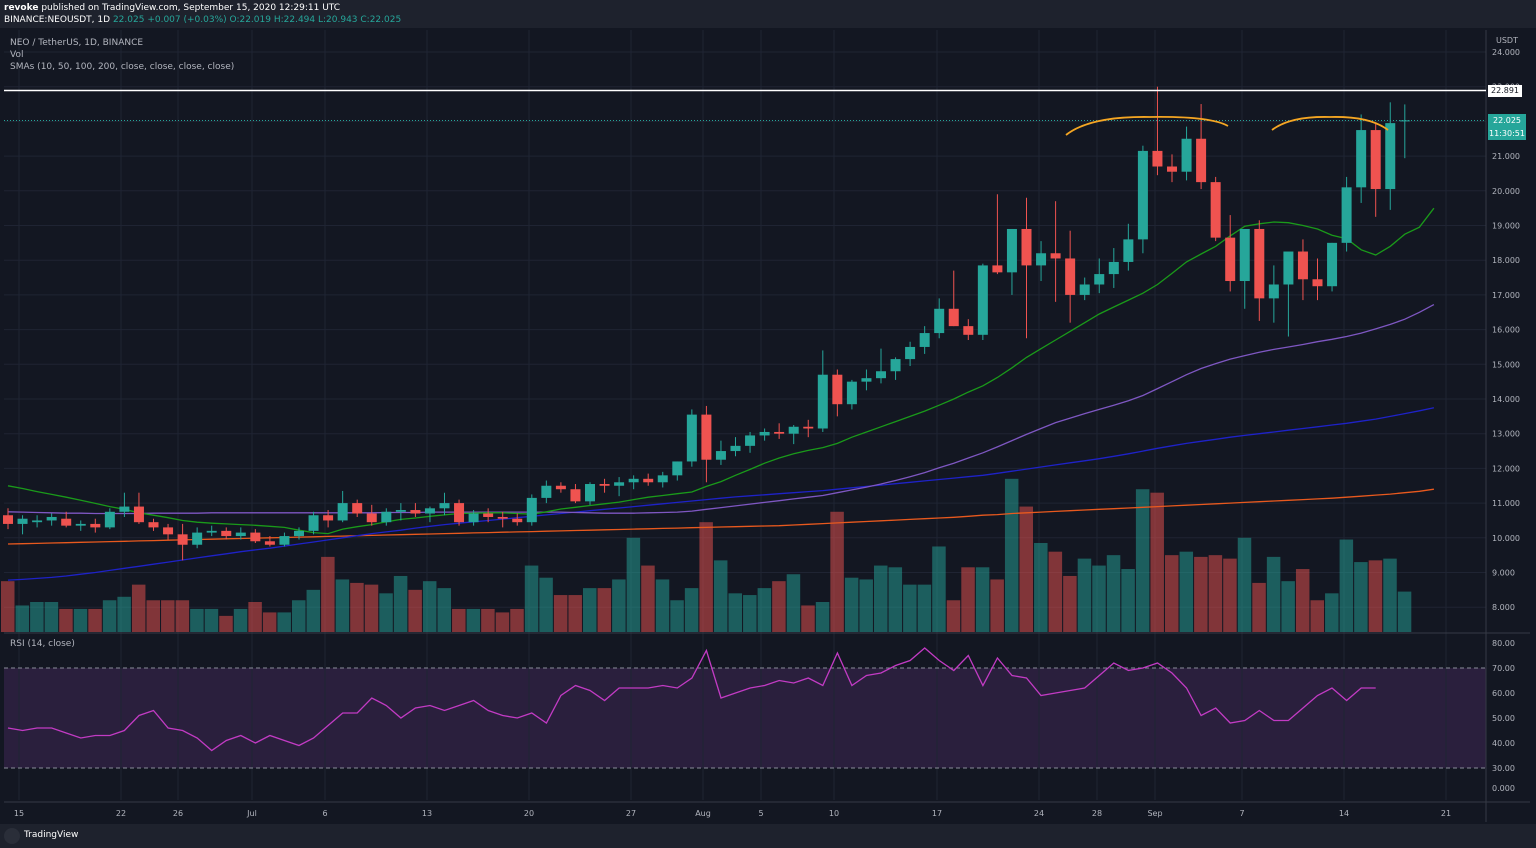 The width and height of the screenshot is (1536, 848). I want to click on y-tick-label: 9.000, so click(1503, 573).